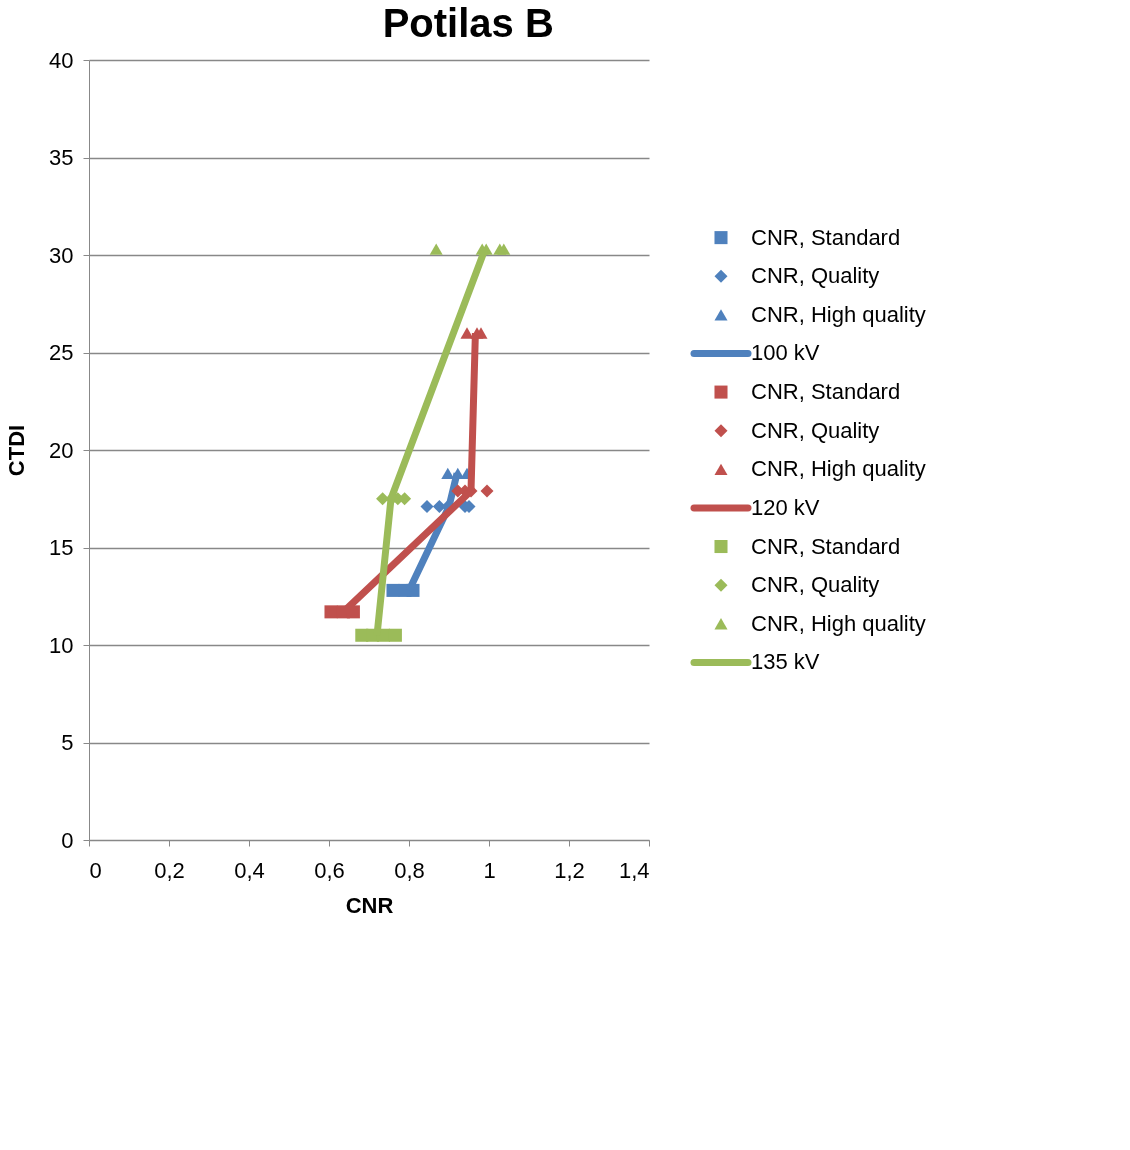 Image resolution: width=1130 pixels, height=1150 pixels. I want to click on x-tick-label: 1, so click(489, 870).